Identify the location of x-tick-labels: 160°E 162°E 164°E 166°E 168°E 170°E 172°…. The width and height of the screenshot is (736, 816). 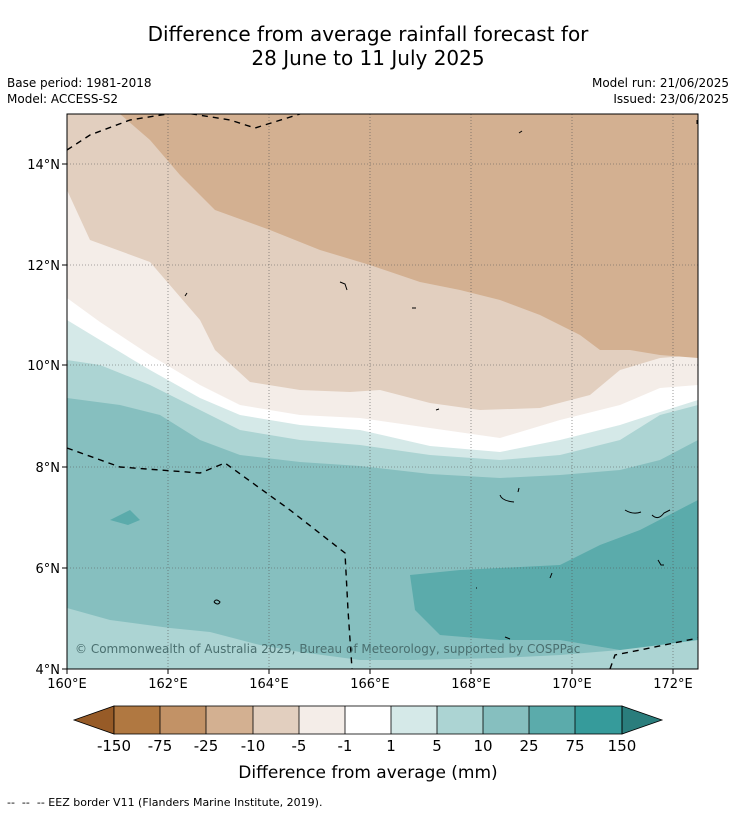
(370, 684).